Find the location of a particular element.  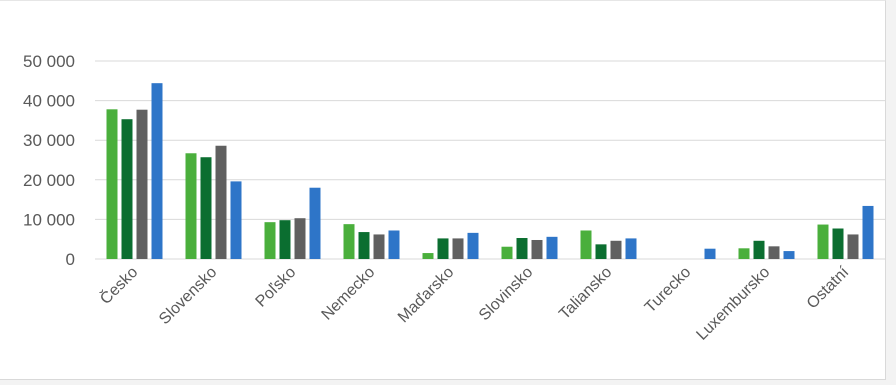

x-tick-label: Poľsko is located at coordinates (276, 287).